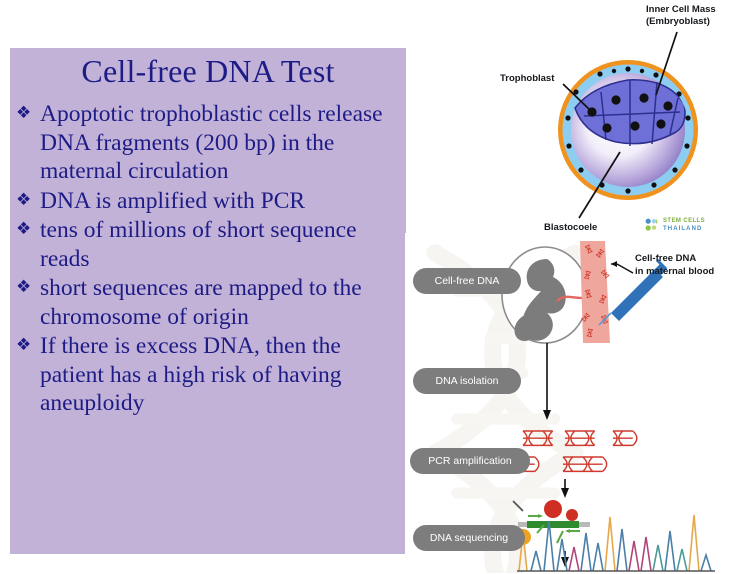  I want to click on stem-cells-thailand-logo: STEM CELLS THAILAND, so click(681, 225).